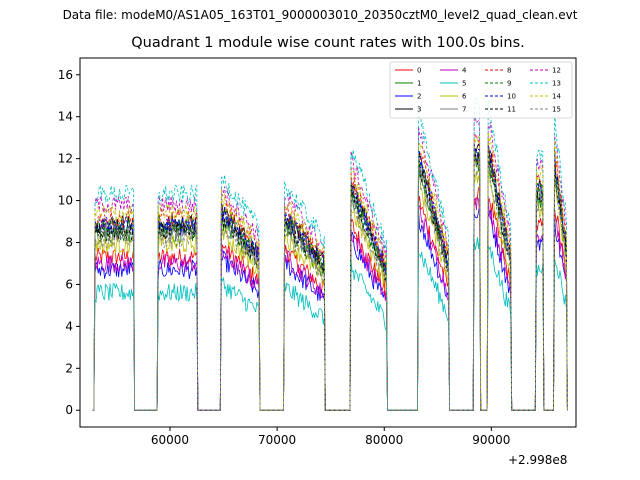 The image size is (640, 480). What do you see at coordinates (69, 326) in the screenshot?
I see `y-tick-label: 4` at bounding box center [69, 326].